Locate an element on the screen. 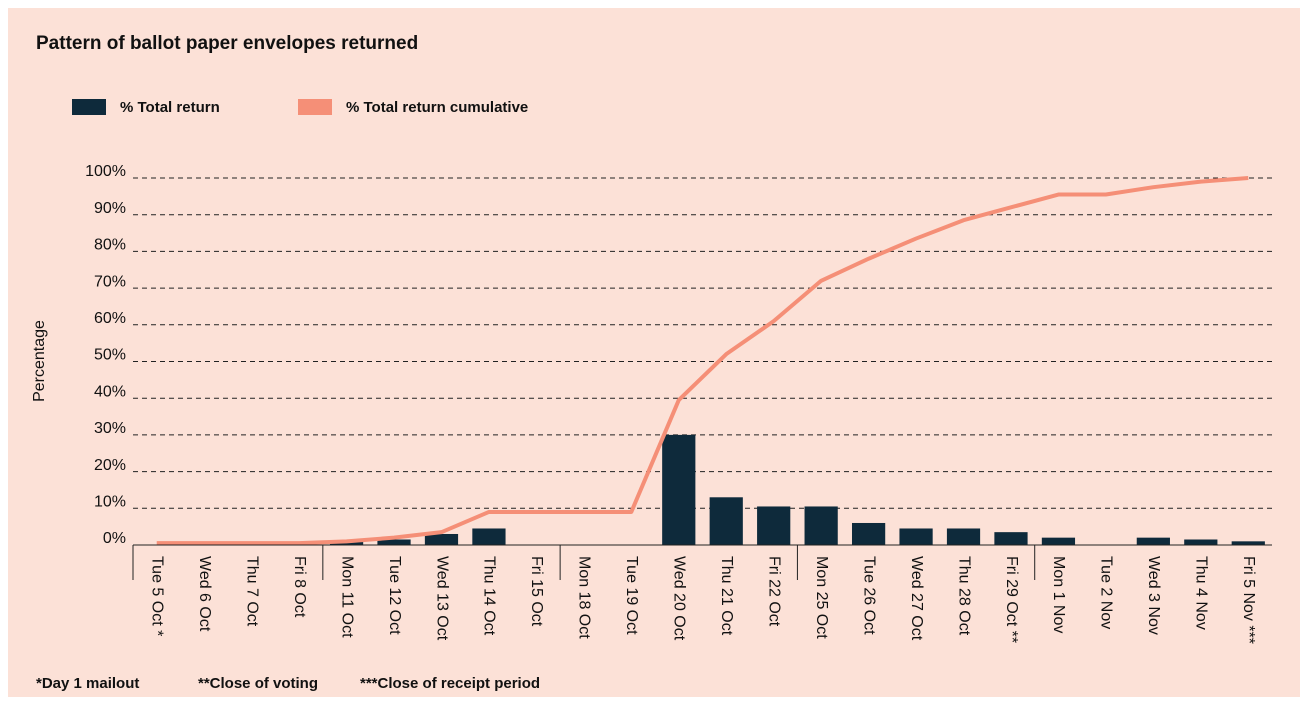  y-tick-label: 20% is located at coordinates (110, 465).